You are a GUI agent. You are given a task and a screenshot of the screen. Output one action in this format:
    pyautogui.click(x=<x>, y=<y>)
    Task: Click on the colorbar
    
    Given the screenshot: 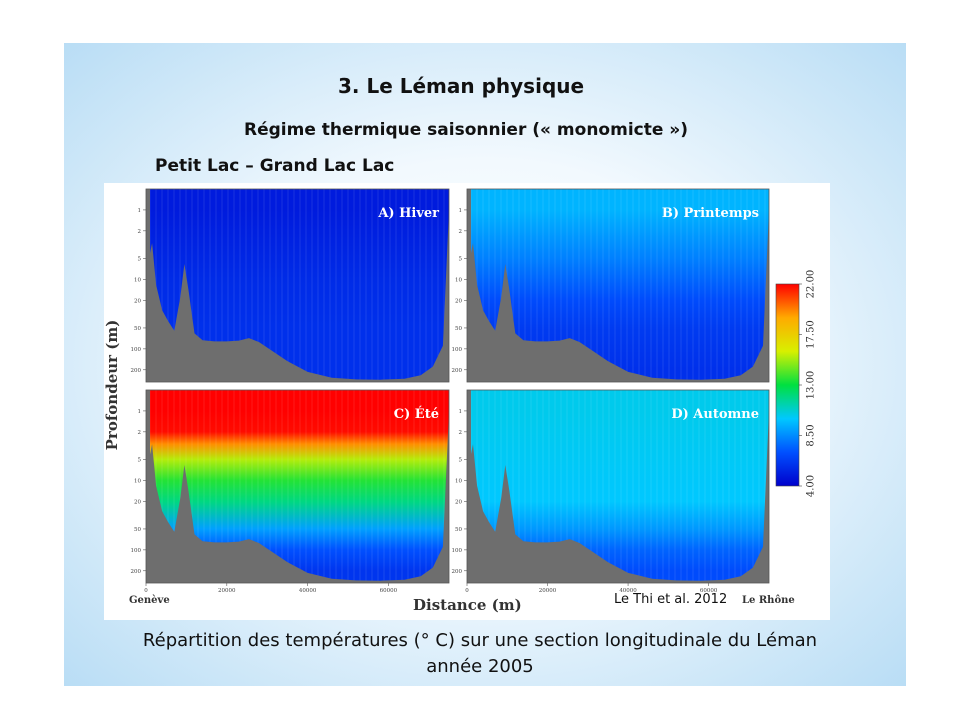 What is the action you would take?
    pyautogui.click(x=787, y=385)
    